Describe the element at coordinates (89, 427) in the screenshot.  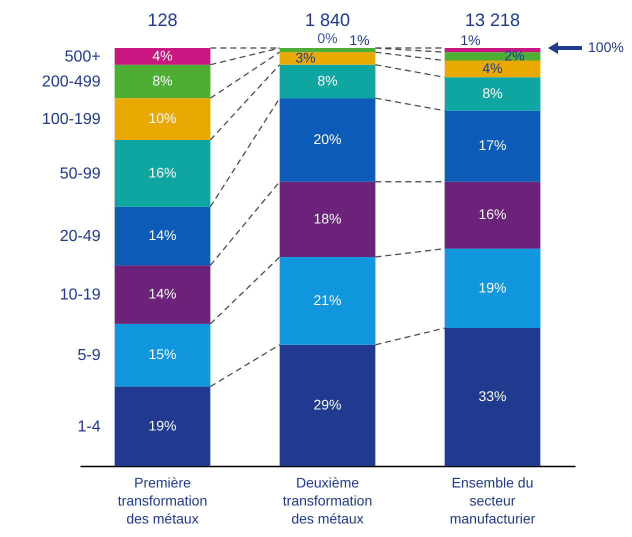
I see `series-label: 1-4` at that location.